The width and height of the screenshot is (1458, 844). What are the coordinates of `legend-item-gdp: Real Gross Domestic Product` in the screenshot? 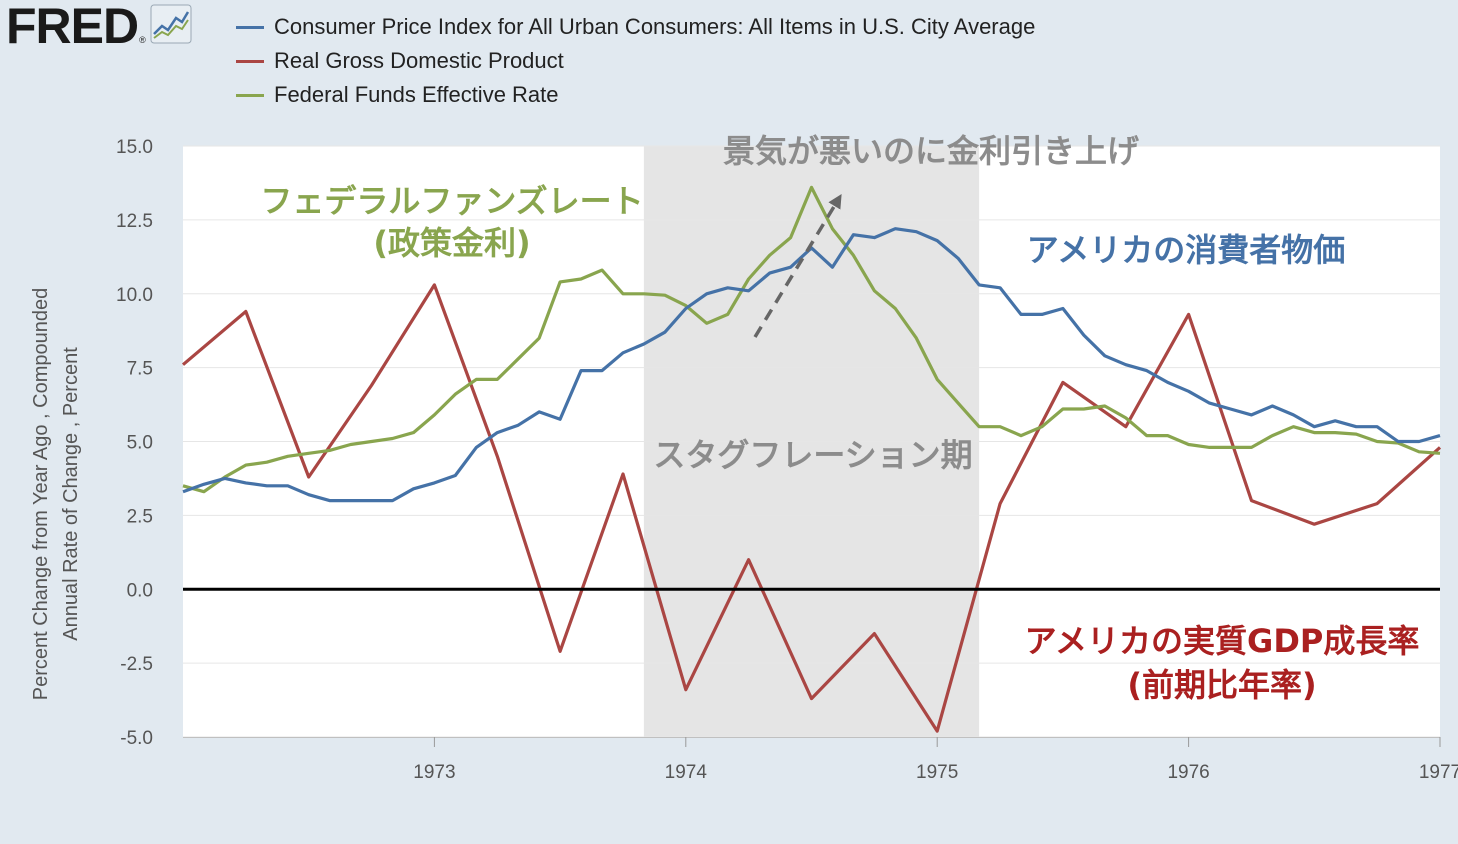 It's located at (635, 61).